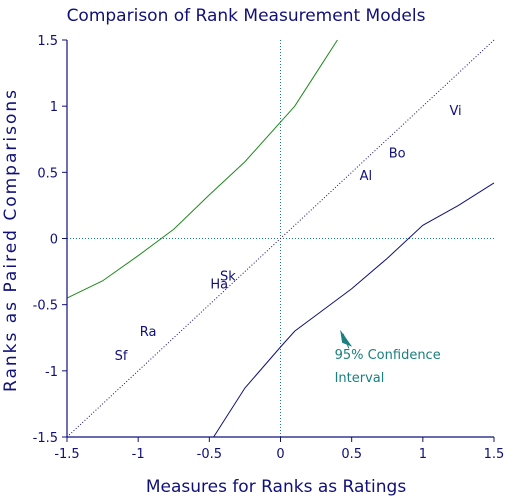 Image resolution: width=519 pixels, height=500 pixels. Describe the element at coordinates (138, 454) in the screenshot. I see `x-tick-label: -1` at that location.